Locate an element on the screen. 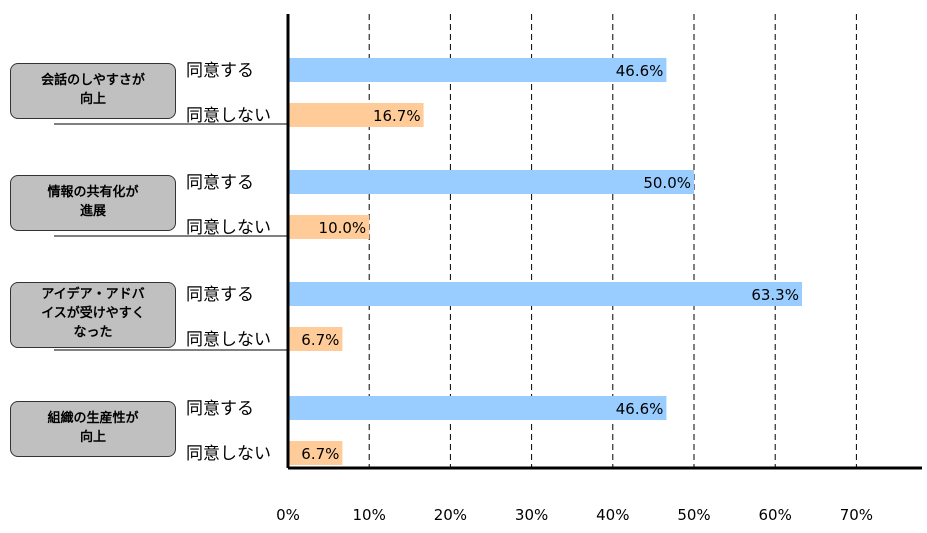 The image size is (927, 533). x-tick-label: 50% is located at coordinates (693, 515).